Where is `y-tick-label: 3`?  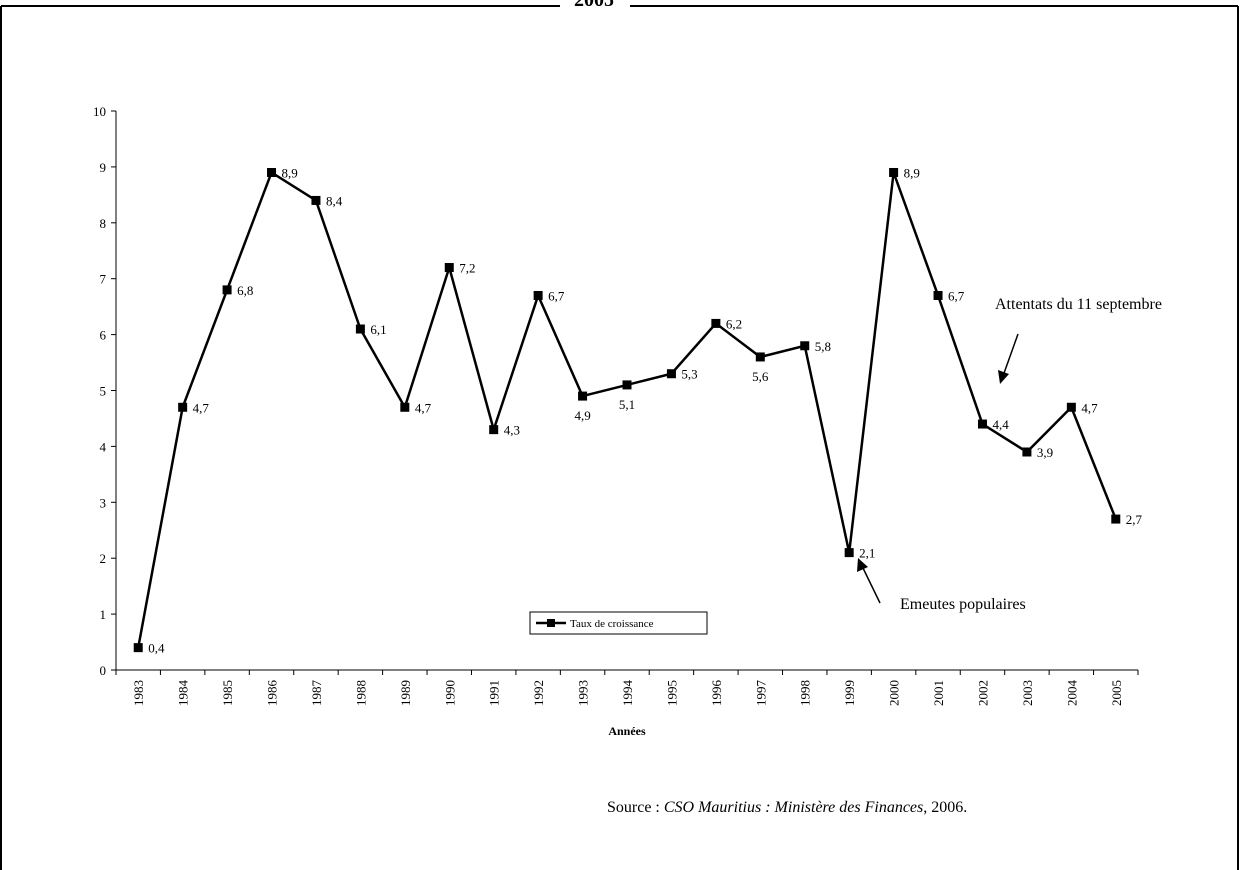 y-tick-label: 3 is located at coordinates (103, 502).